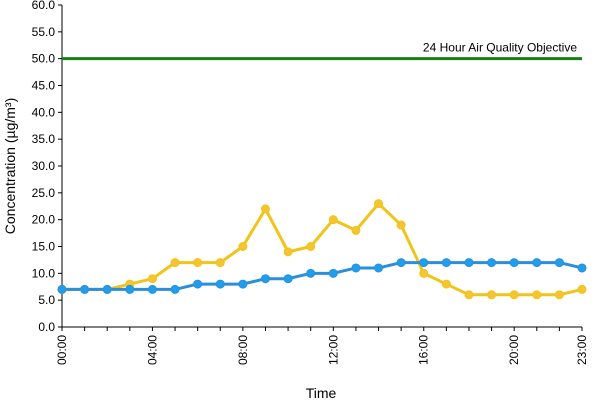 This screenshot has height=400, width=600. What do you see at coordinates (44, 32) in the screenshot?
I see `y-tick-label: 55.0` at bounding box center [44, 32].